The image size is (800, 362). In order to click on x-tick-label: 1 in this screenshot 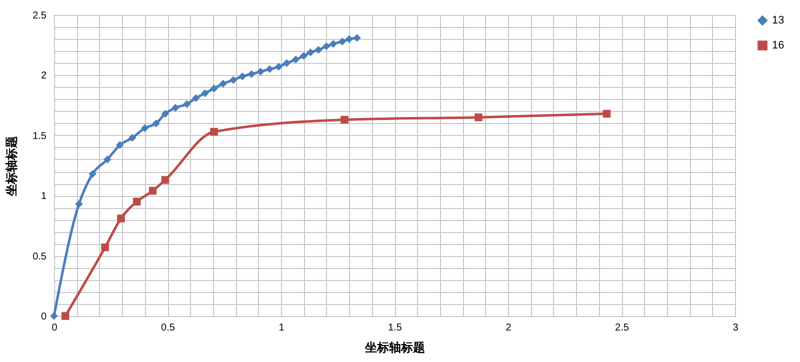, I will do `click(281, 328)`.